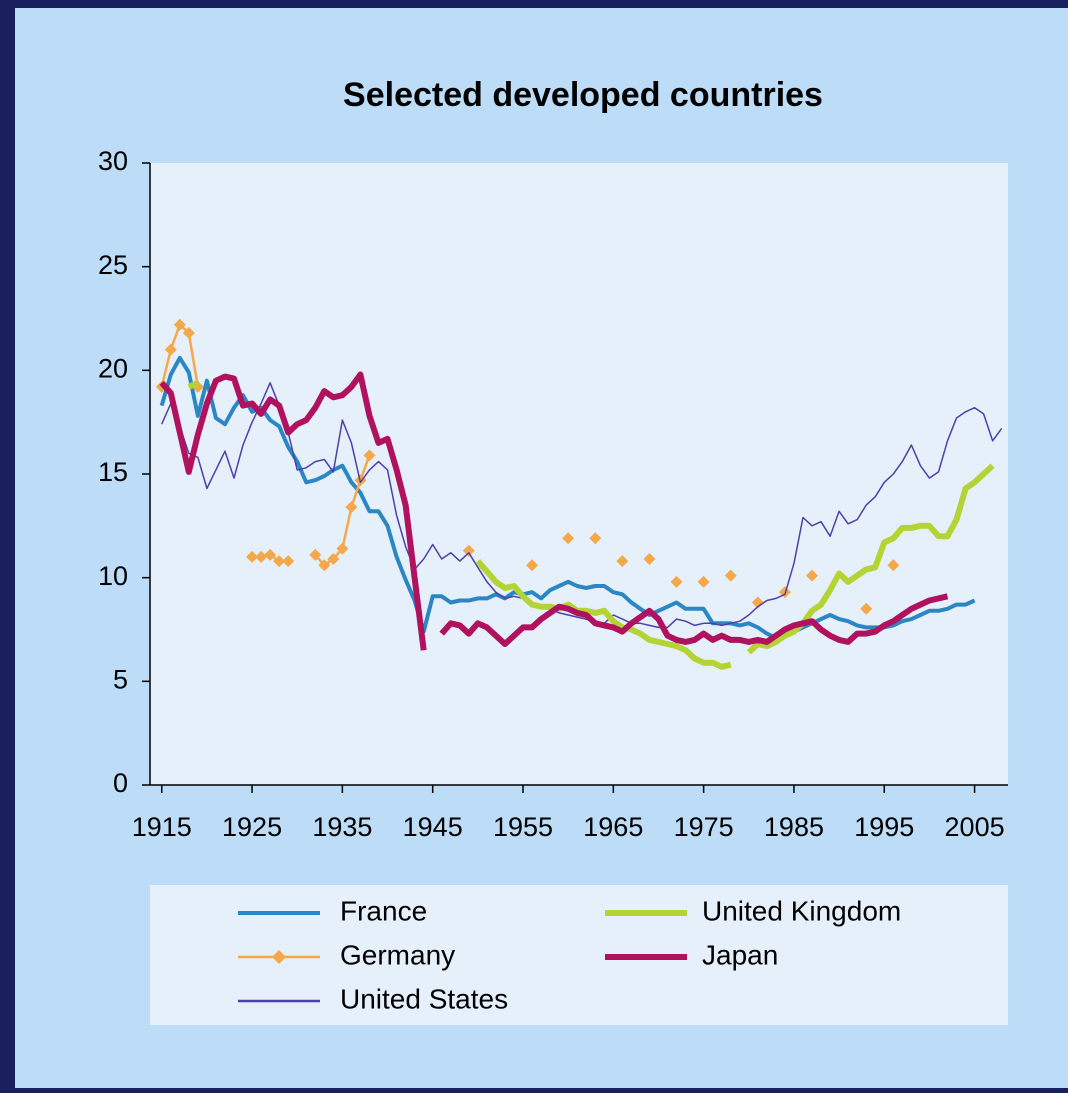  I want to click on x-tick-label: 1935, so click(342, 827).